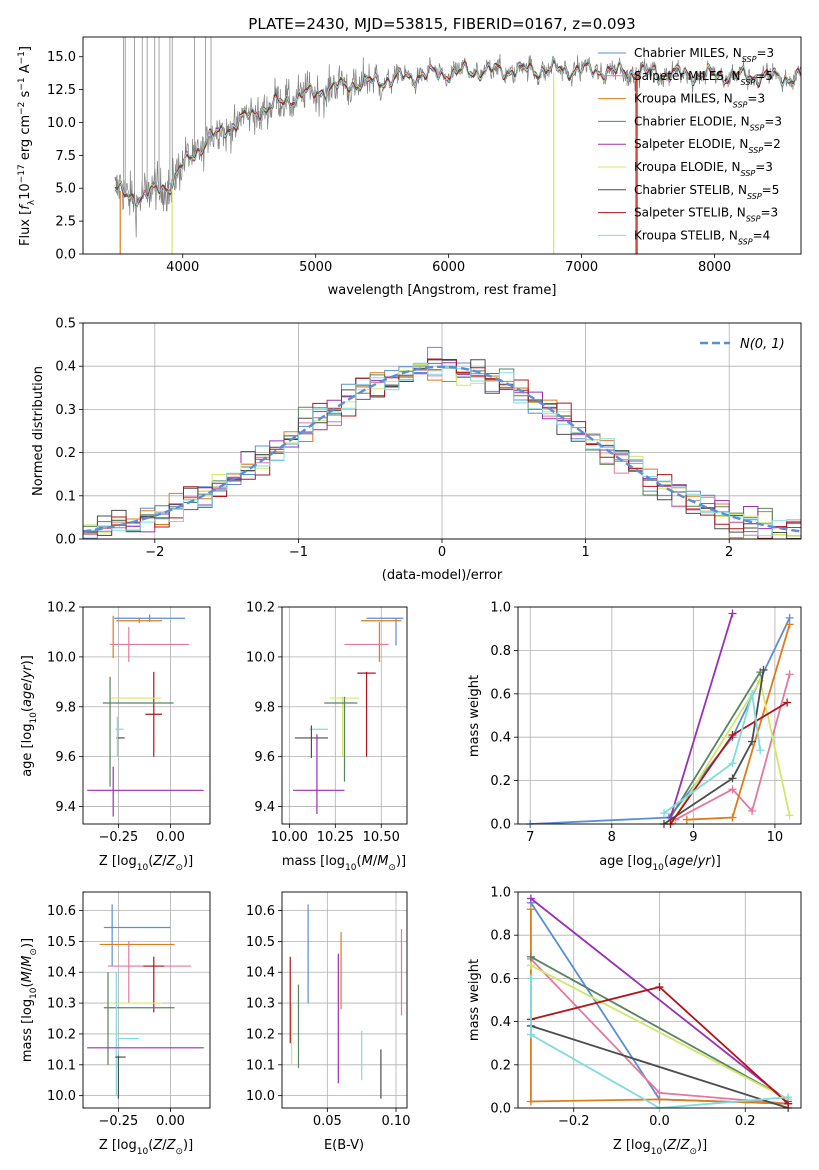 This screenshot has width=819, height=1170. What do you see at coordinates (708, 122) in the screenshot?
I see `legend-entry: Chabrier ELODIE, NSSP=3` at bounding box center [708, 122].